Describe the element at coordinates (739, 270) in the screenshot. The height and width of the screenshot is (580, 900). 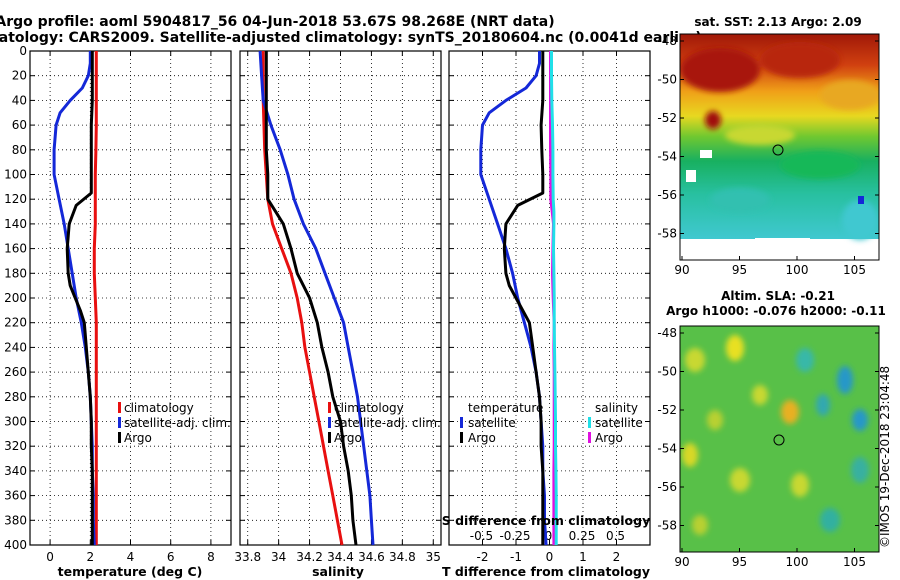
I see `map-x-tick-label: 95` at that location.